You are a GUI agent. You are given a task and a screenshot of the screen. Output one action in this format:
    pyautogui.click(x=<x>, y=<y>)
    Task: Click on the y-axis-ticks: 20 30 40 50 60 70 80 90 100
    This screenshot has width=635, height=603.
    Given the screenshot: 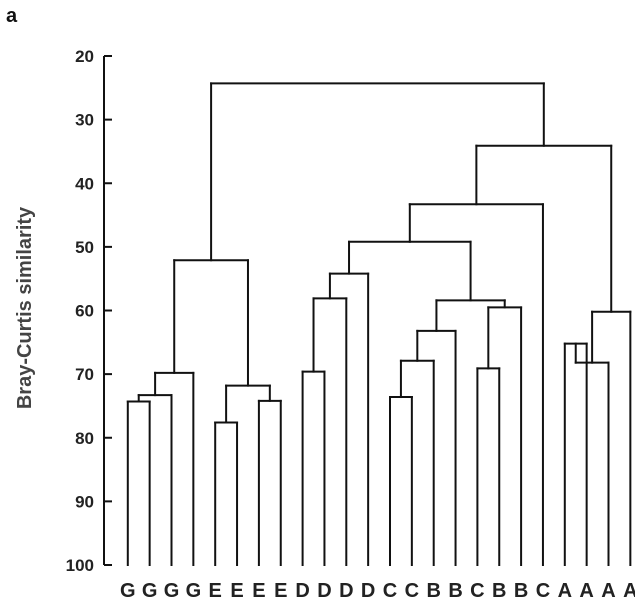 What is the action you would take?
    pyautogui.click(x=89, y=311)
    